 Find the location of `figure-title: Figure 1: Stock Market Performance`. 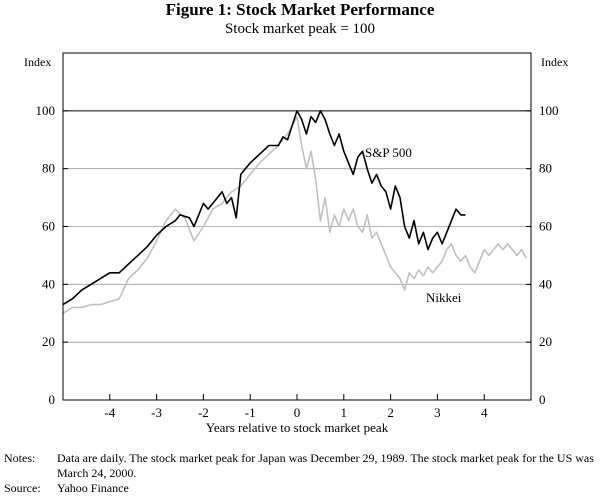

figure-title: Figure 1: Stock Market Performance is located at coordinates (300, 9).